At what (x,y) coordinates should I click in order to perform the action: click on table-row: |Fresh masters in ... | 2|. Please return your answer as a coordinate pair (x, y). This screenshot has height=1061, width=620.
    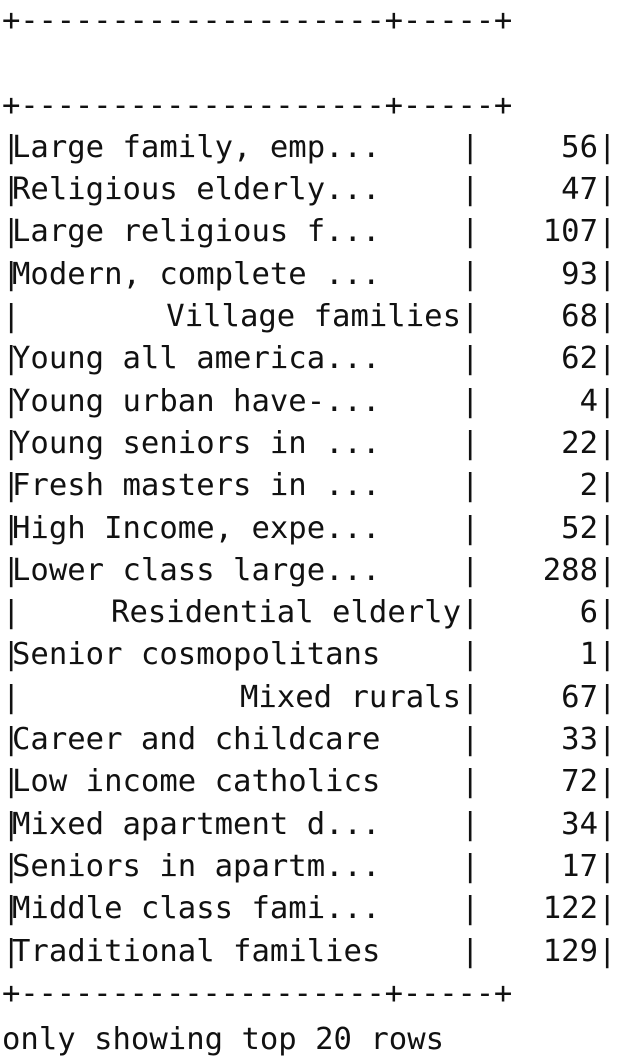
    Looking at the image, I should click on (310, 486).